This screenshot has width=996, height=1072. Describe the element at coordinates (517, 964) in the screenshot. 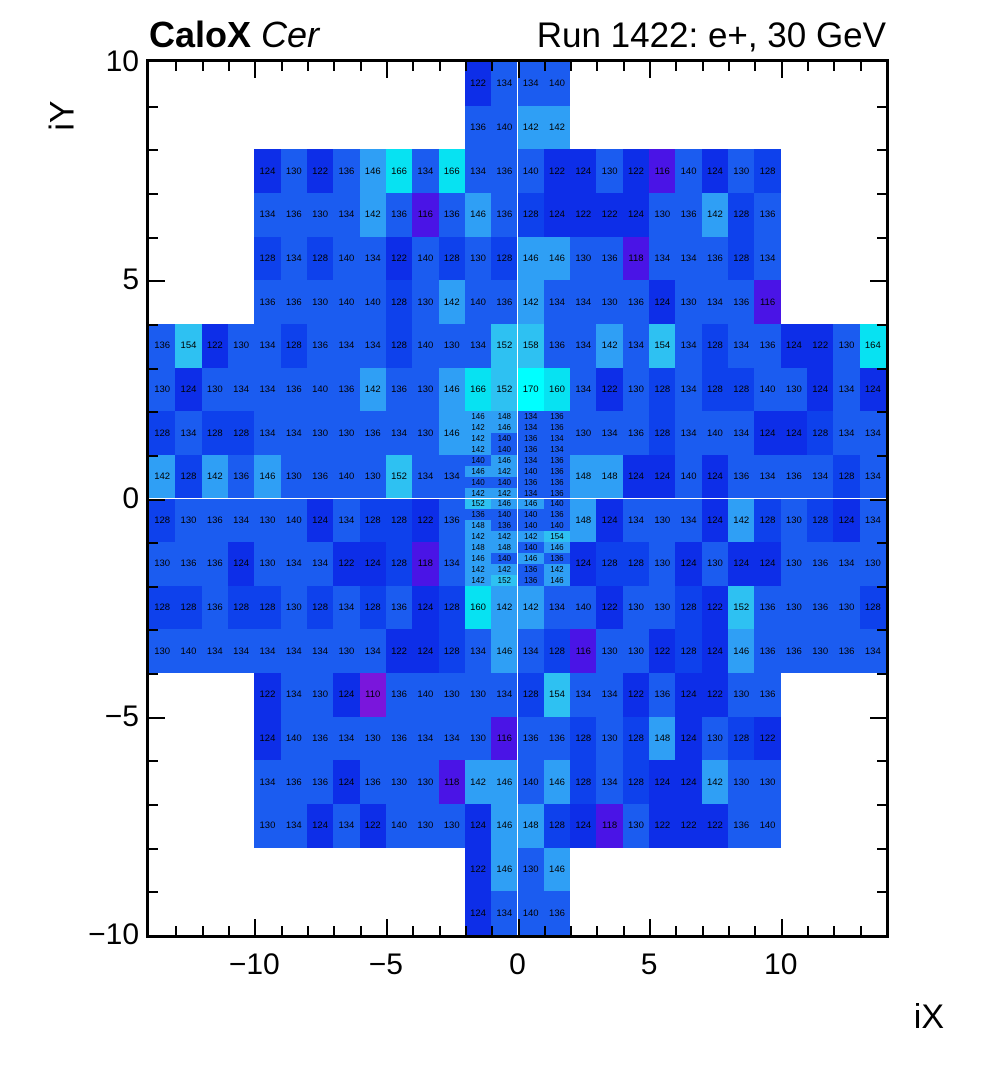

I see `x-tick-label: 0` at that location.